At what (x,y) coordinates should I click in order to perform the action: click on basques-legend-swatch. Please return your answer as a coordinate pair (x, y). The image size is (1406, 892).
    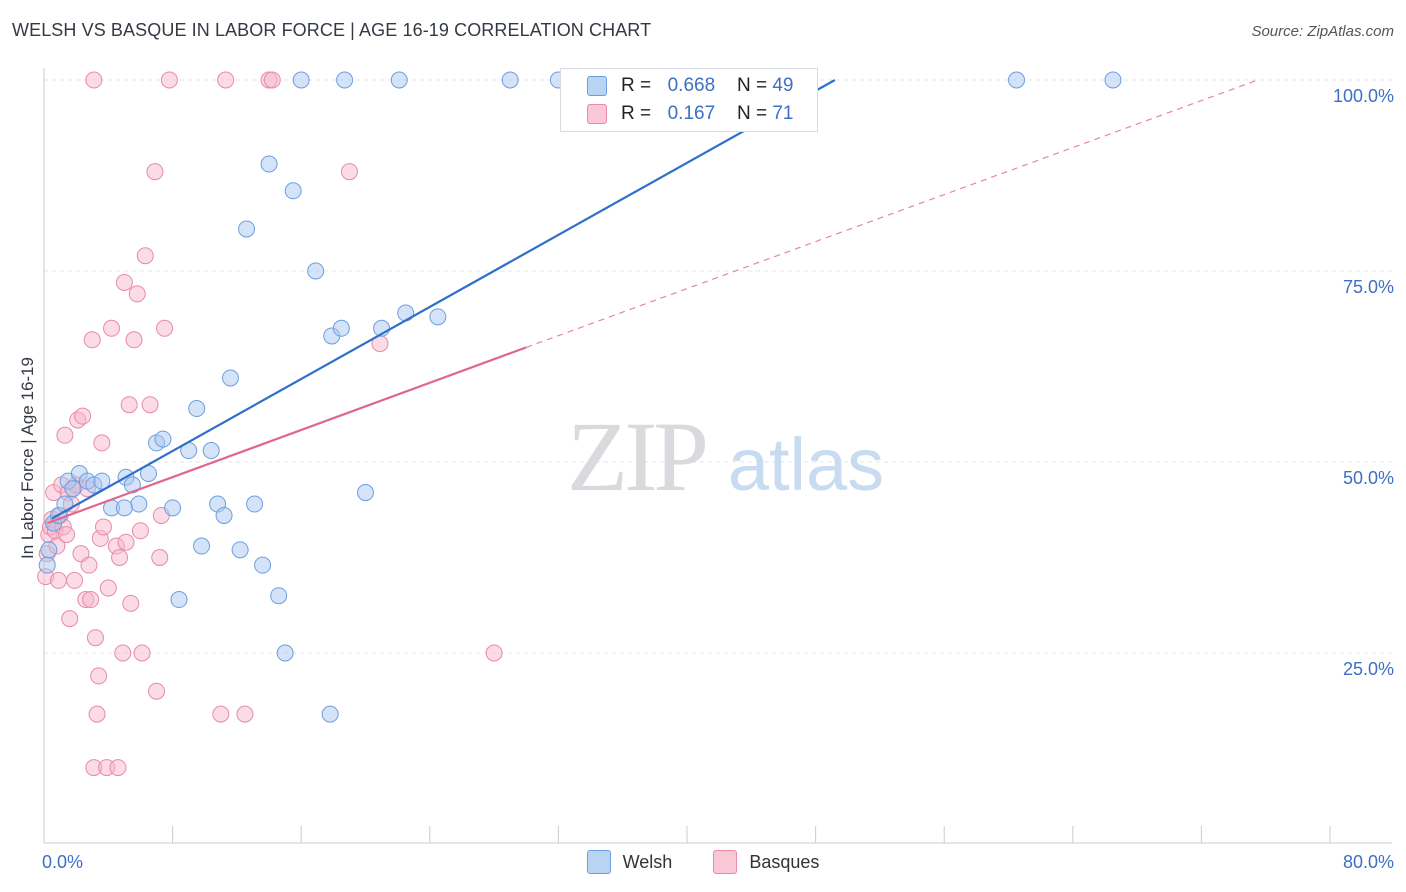
    Looking at the image, I should click on (725, 862).